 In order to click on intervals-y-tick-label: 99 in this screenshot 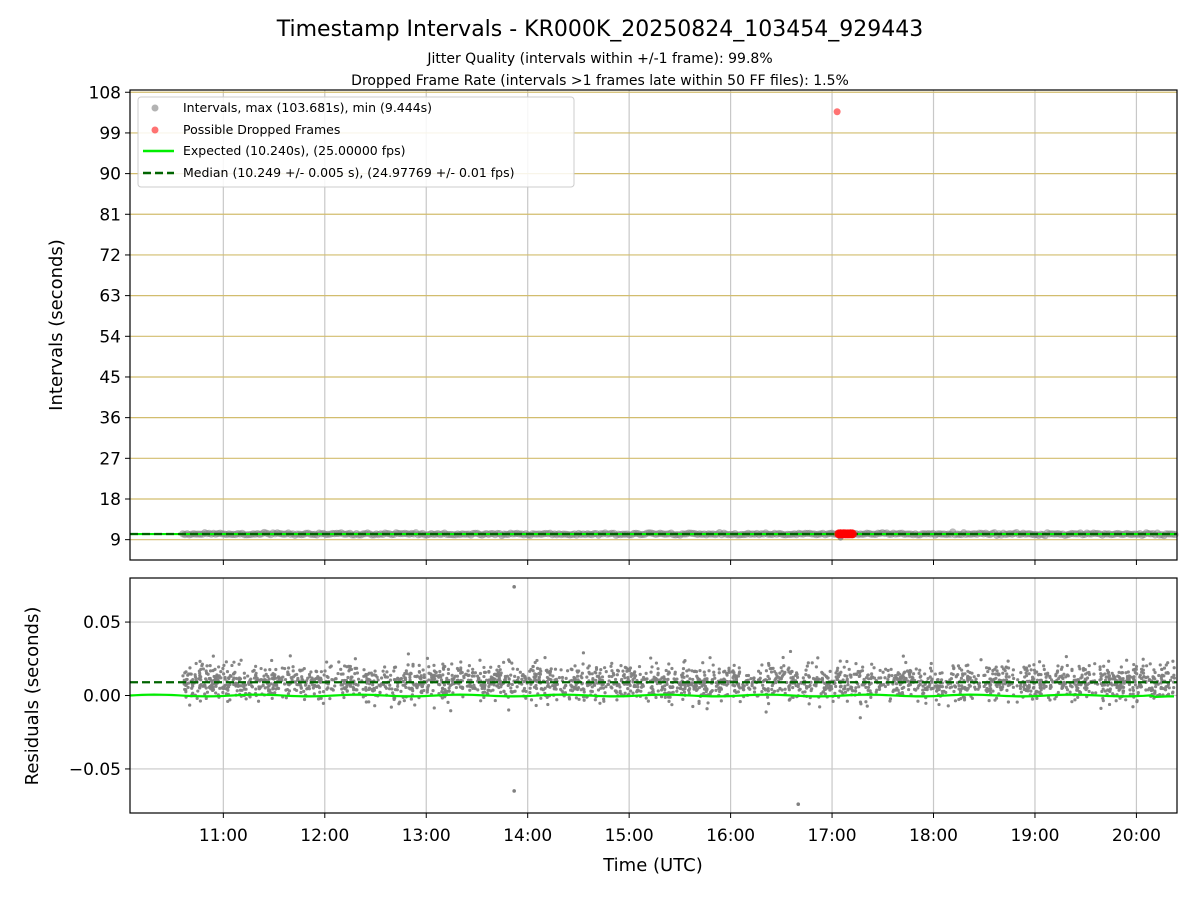, I will do `click(110, 134)`.